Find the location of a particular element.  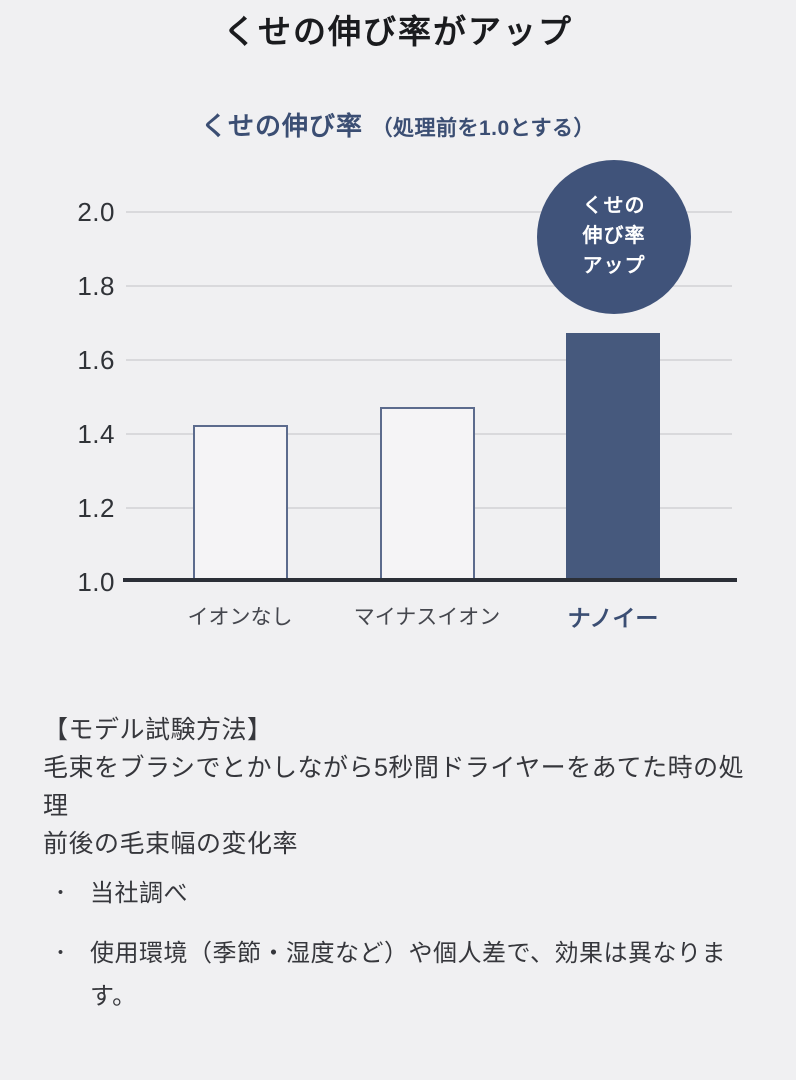

highlight-badge: くせの 伸び率 アップ is located at coordinates (614, 237).